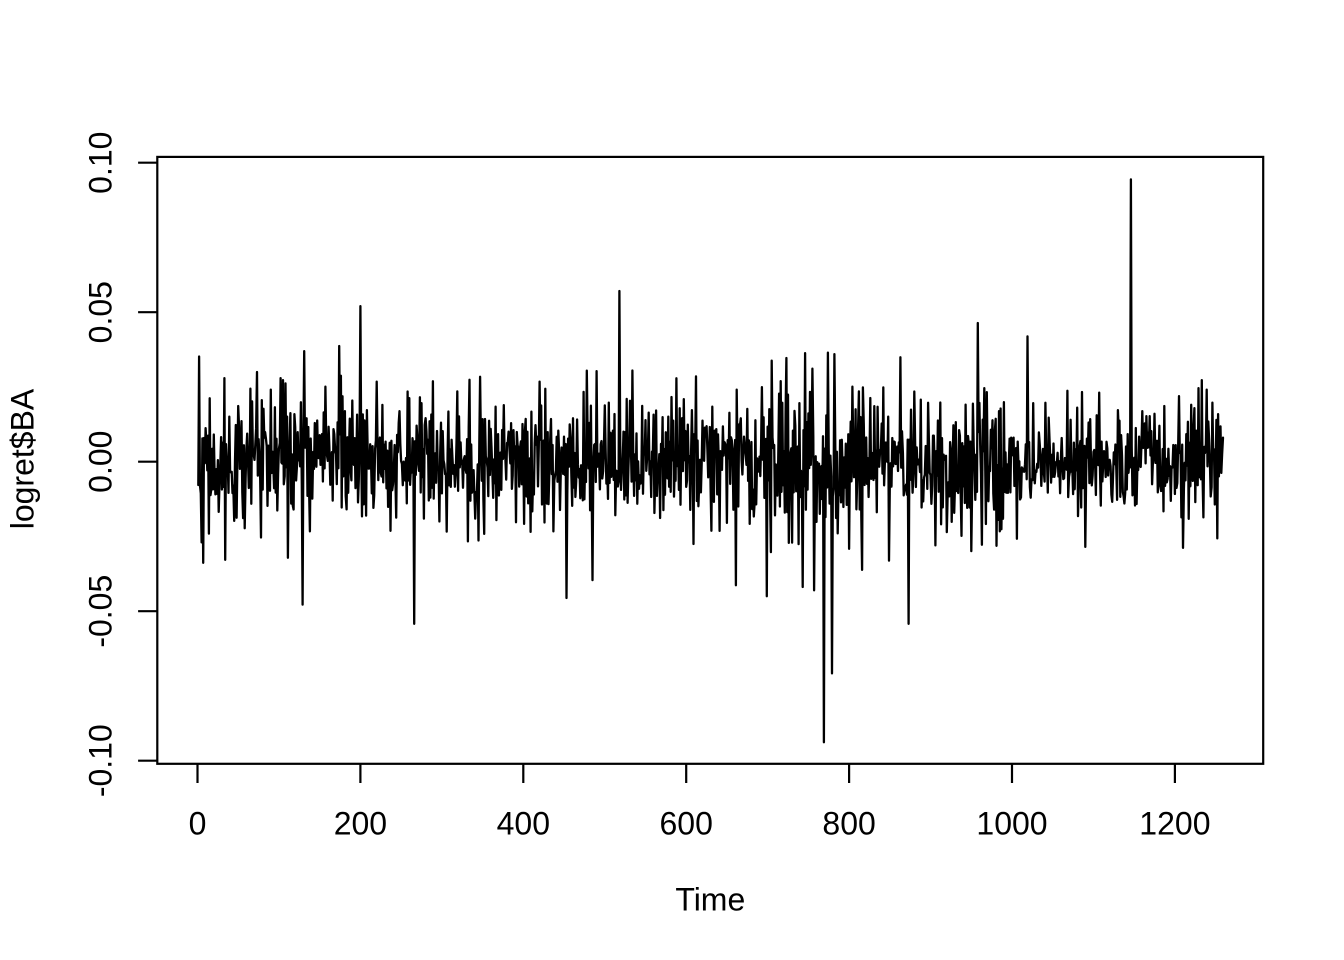  Describe the element at coordinates (848, 824) in the screenshot. I see `svg-text: 800` at that location.